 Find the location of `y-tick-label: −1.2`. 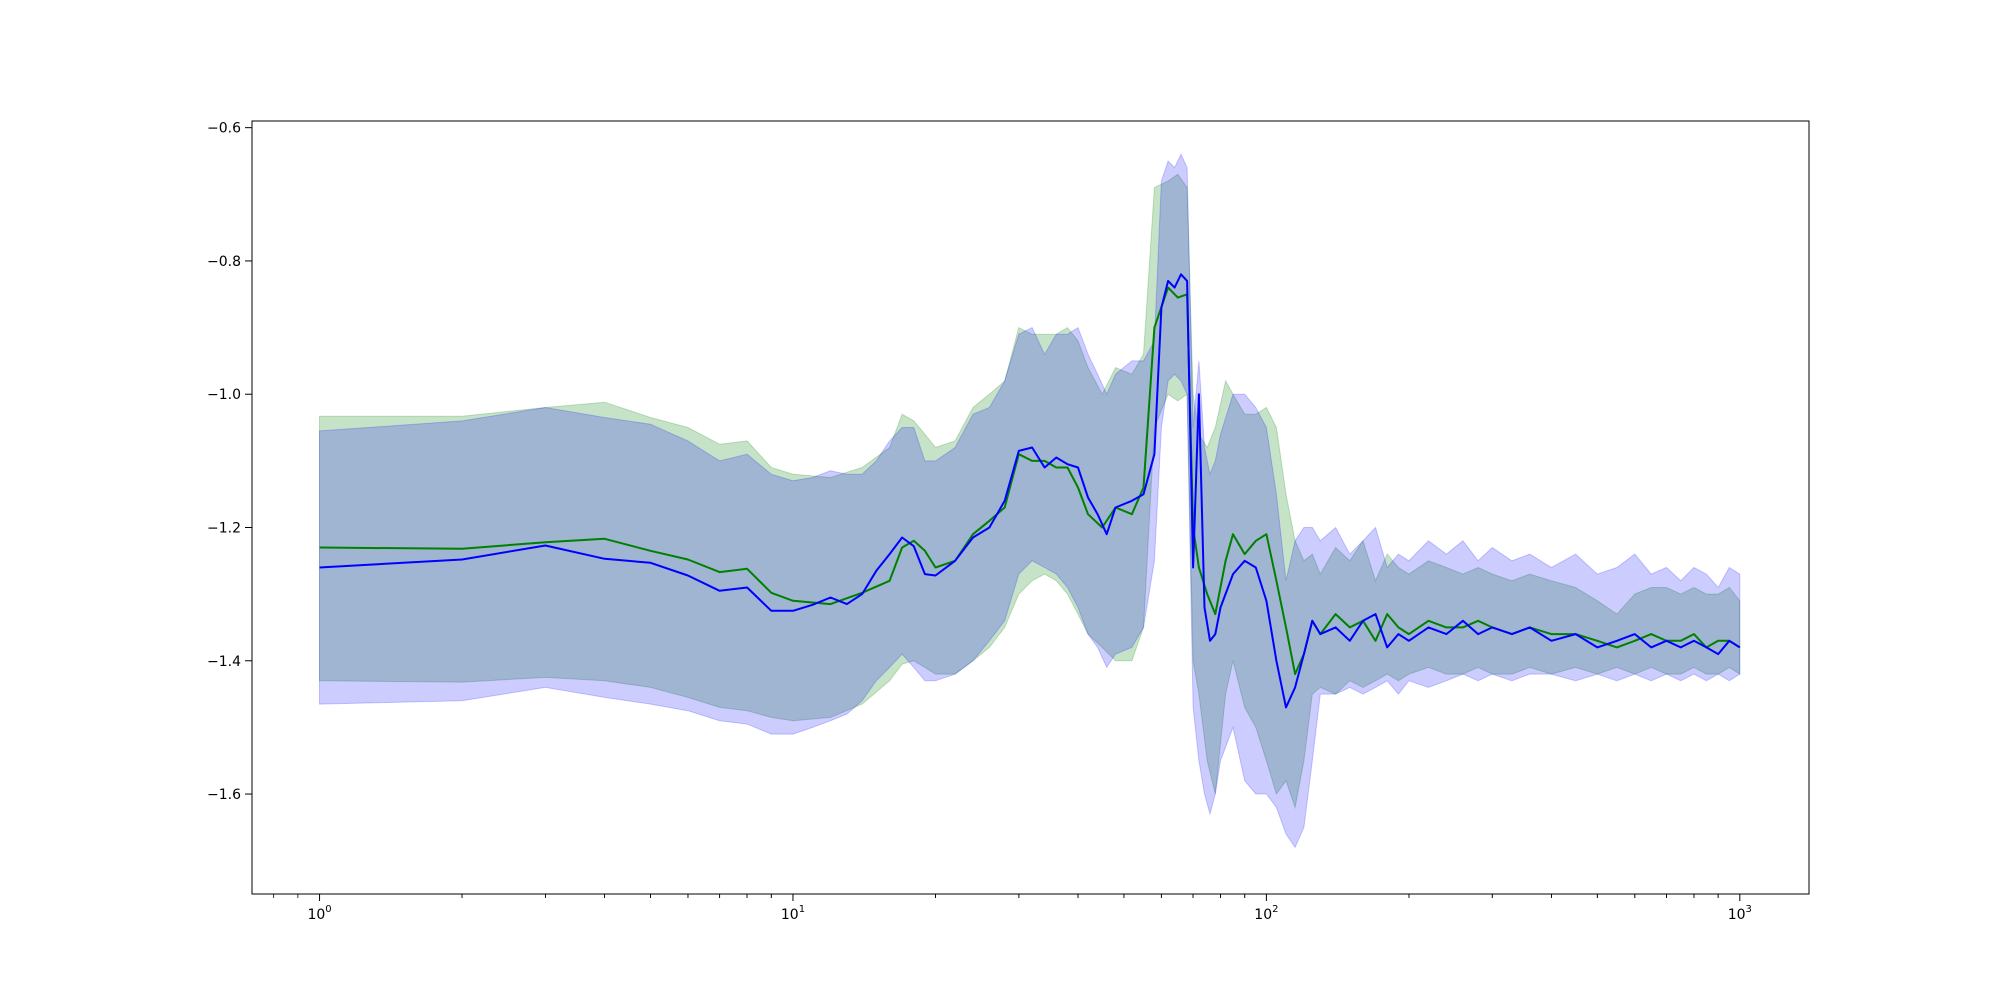

y-tick-label: −1.2 is located at coordinates (224, 528).